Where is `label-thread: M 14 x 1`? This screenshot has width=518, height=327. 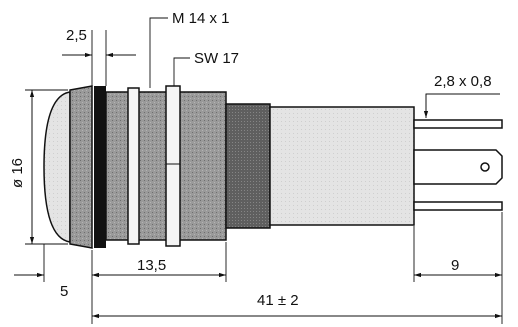
label-thread: M 14 x 1 is located at coordinates (201, 18).